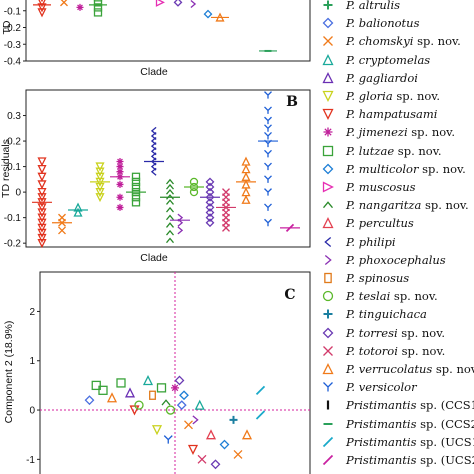 The height and width of the screenshot is (474, 474). Describe the element at coordinates (403, 41) in the screenshot. I see `legend-label: P. chomskyi sp. nov.` at that location.